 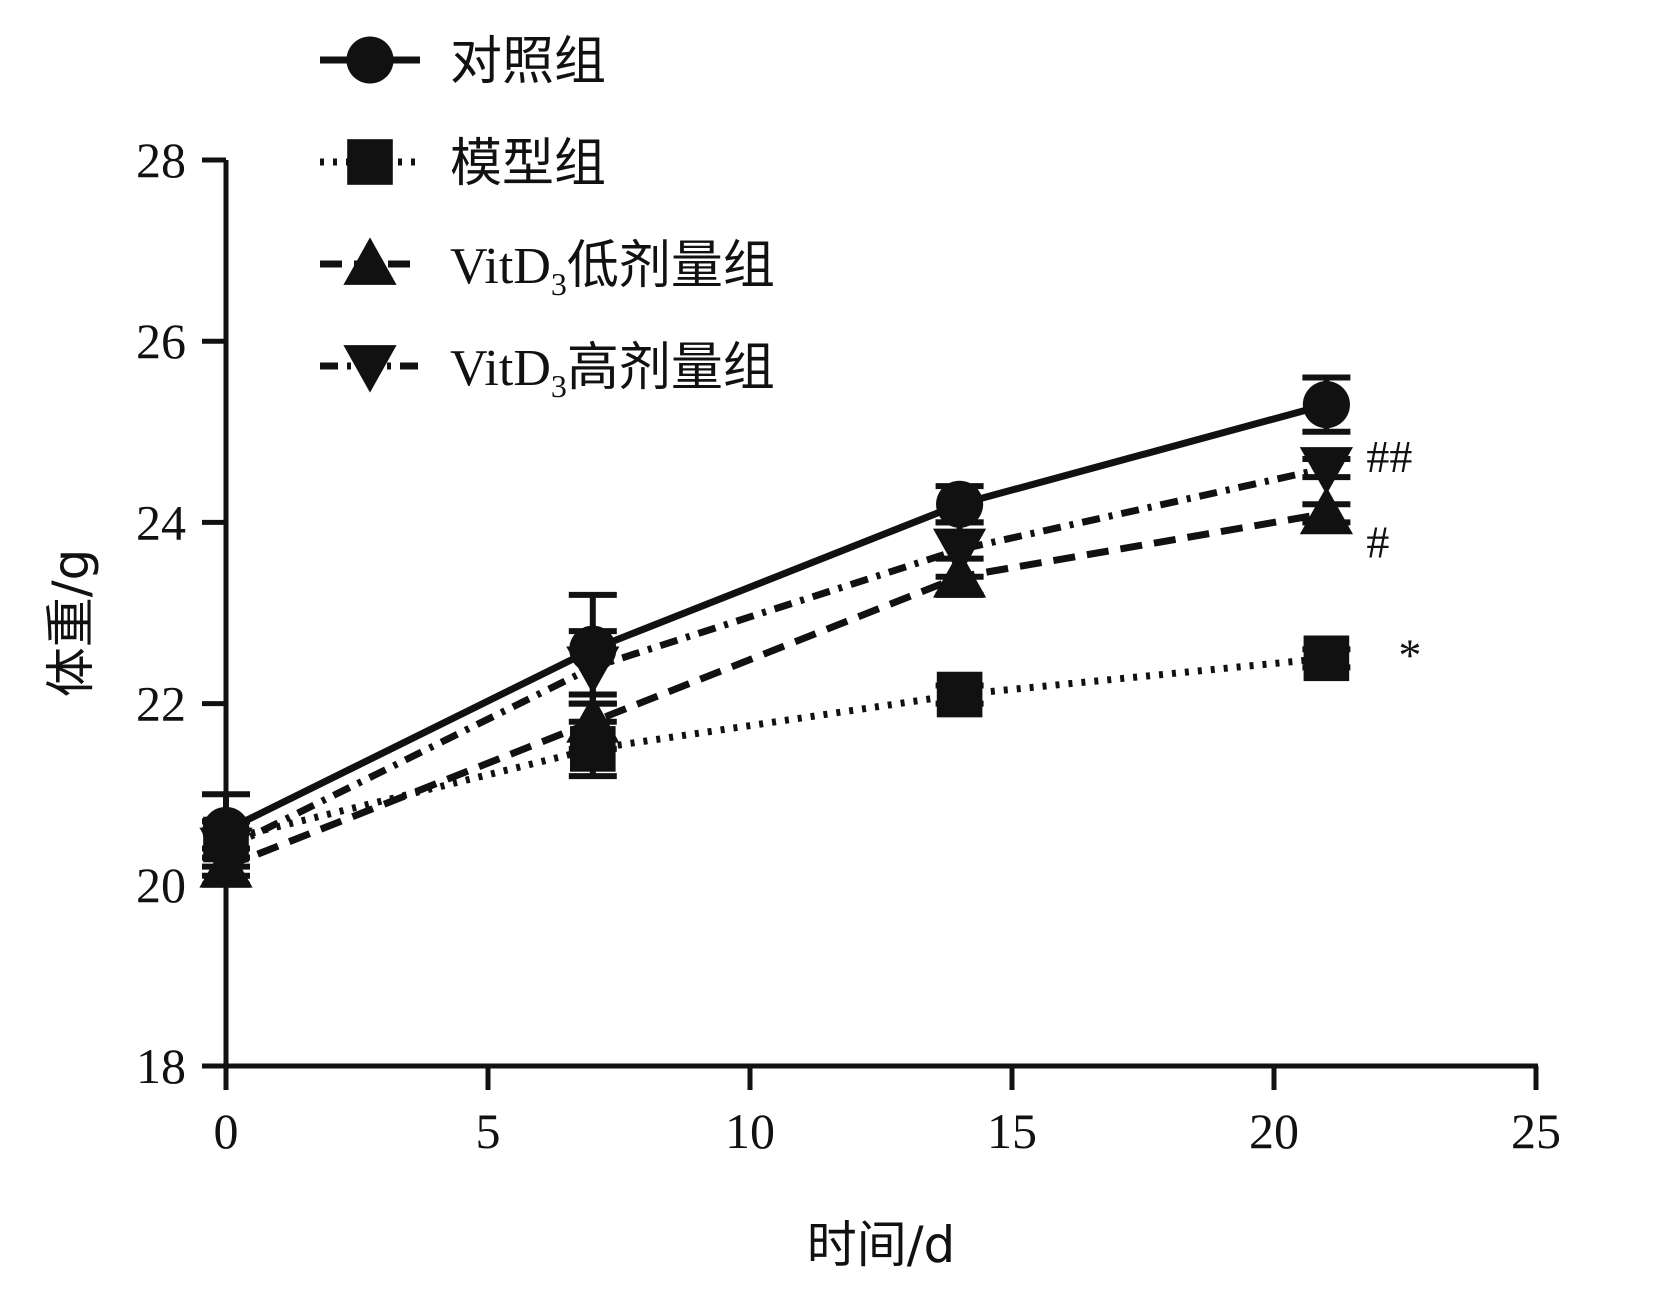 What do you see at coordinates (161, 704) in the screenshot?
I see `y-tick-label: 22` at bounding box center [161, 704].